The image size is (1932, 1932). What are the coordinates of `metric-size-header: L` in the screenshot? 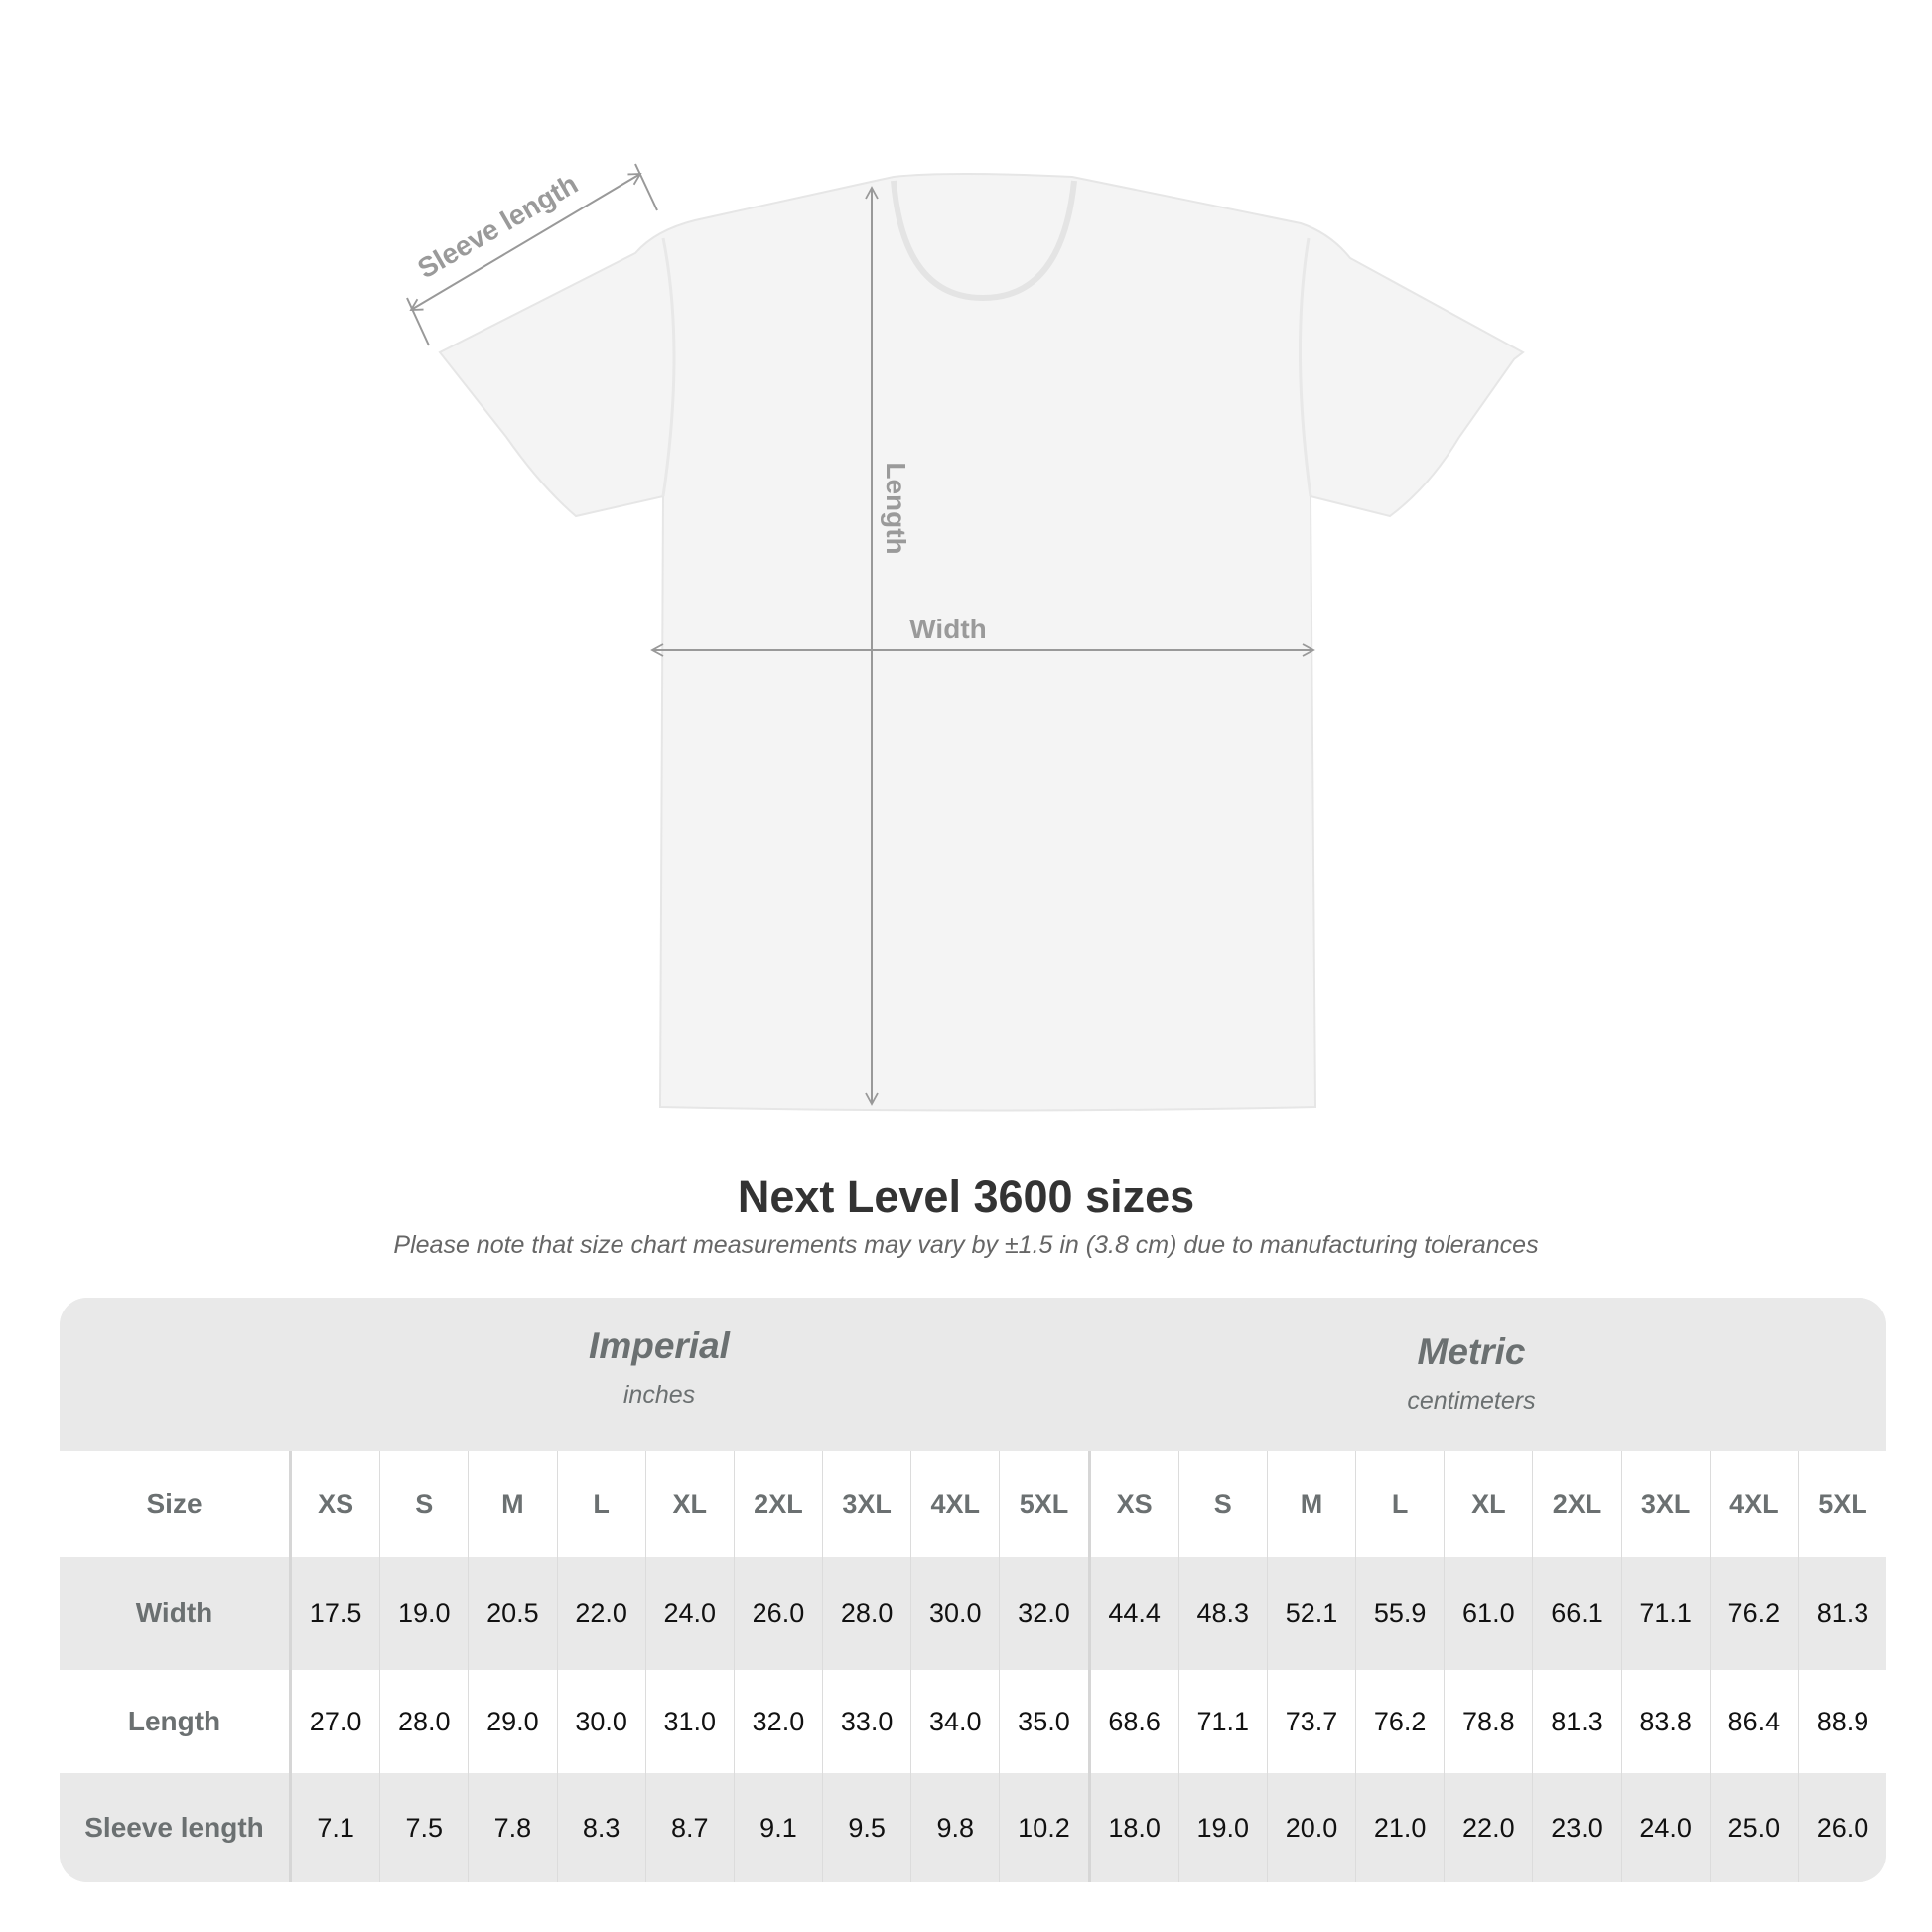 It's located at (1401, 1504).